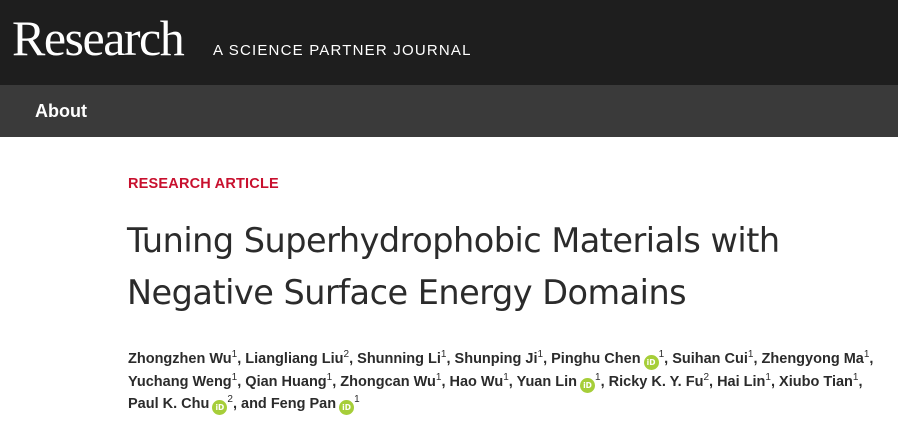 This screenshot has width=898, height=424. What do you see at coordinates (812, 359) in the screenshot?
I see `author-name-text: Zhengyong Ma` at bounding box center [812, 359].